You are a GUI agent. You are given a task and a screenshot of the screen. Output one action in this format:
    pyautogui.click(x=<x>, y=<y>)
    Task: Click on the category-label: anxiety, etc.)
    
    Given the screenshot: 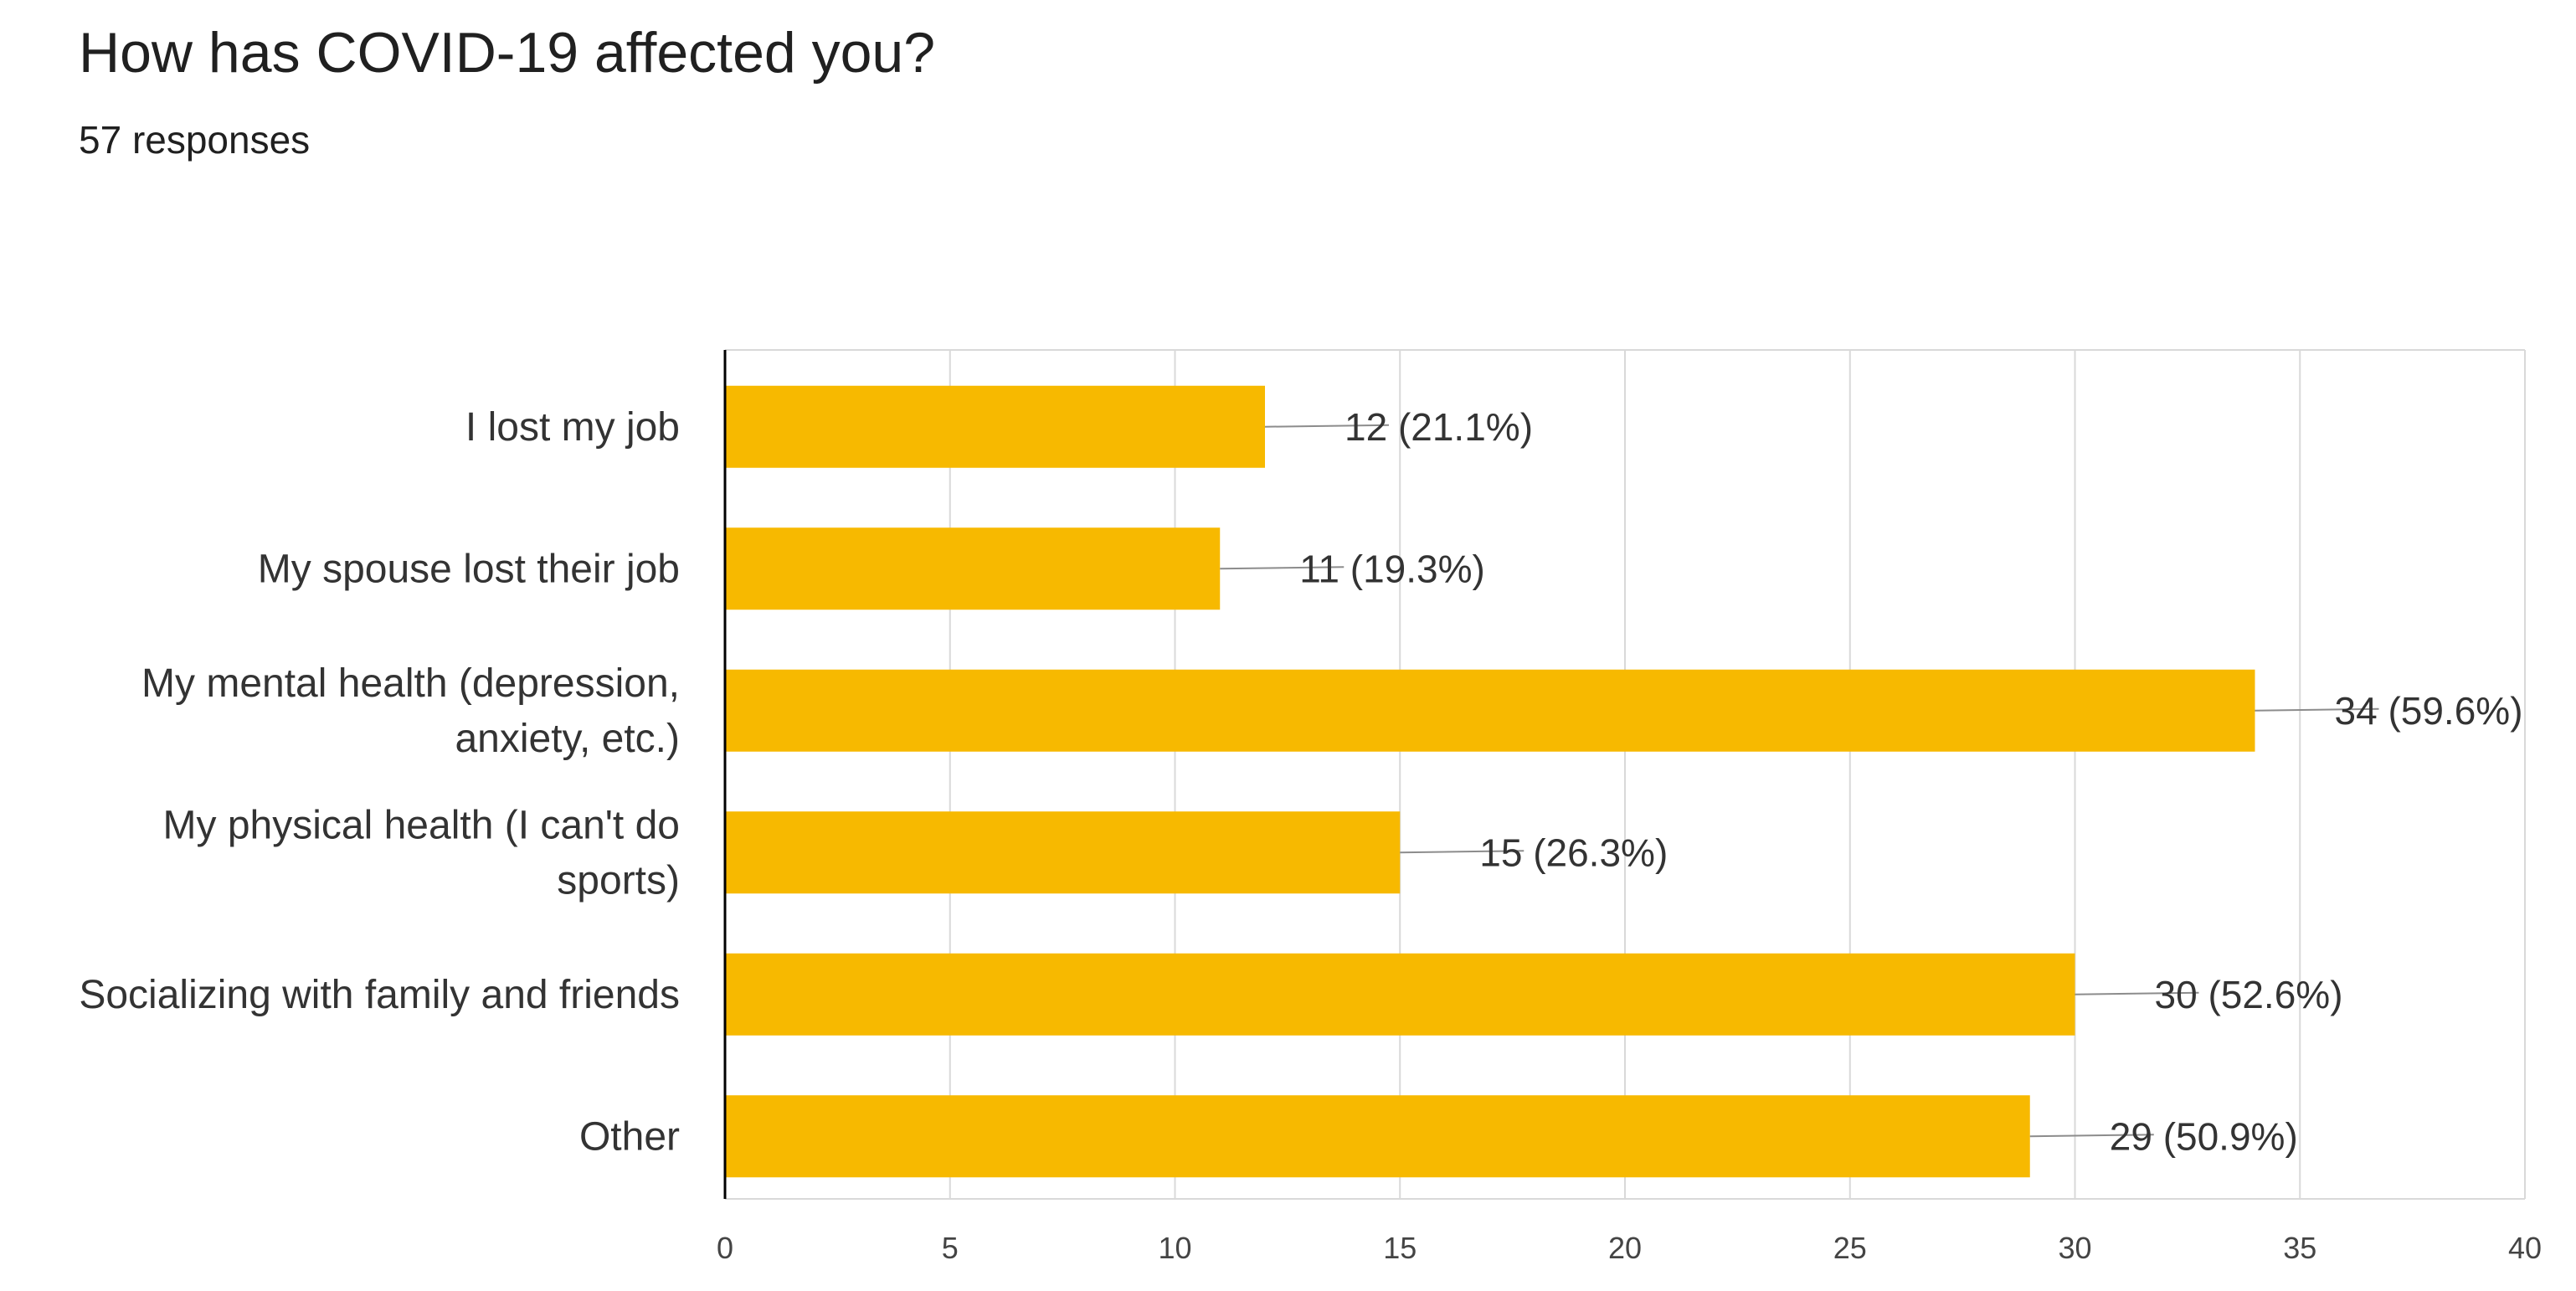 What is the action you would take?
    pyautogui.click(x=567, y=739)
    